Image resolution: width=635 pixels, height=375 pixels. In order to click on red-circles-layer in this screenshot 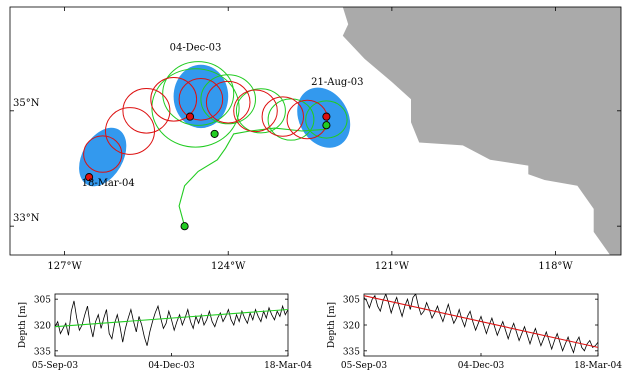, I will do `click(205, 125)`.